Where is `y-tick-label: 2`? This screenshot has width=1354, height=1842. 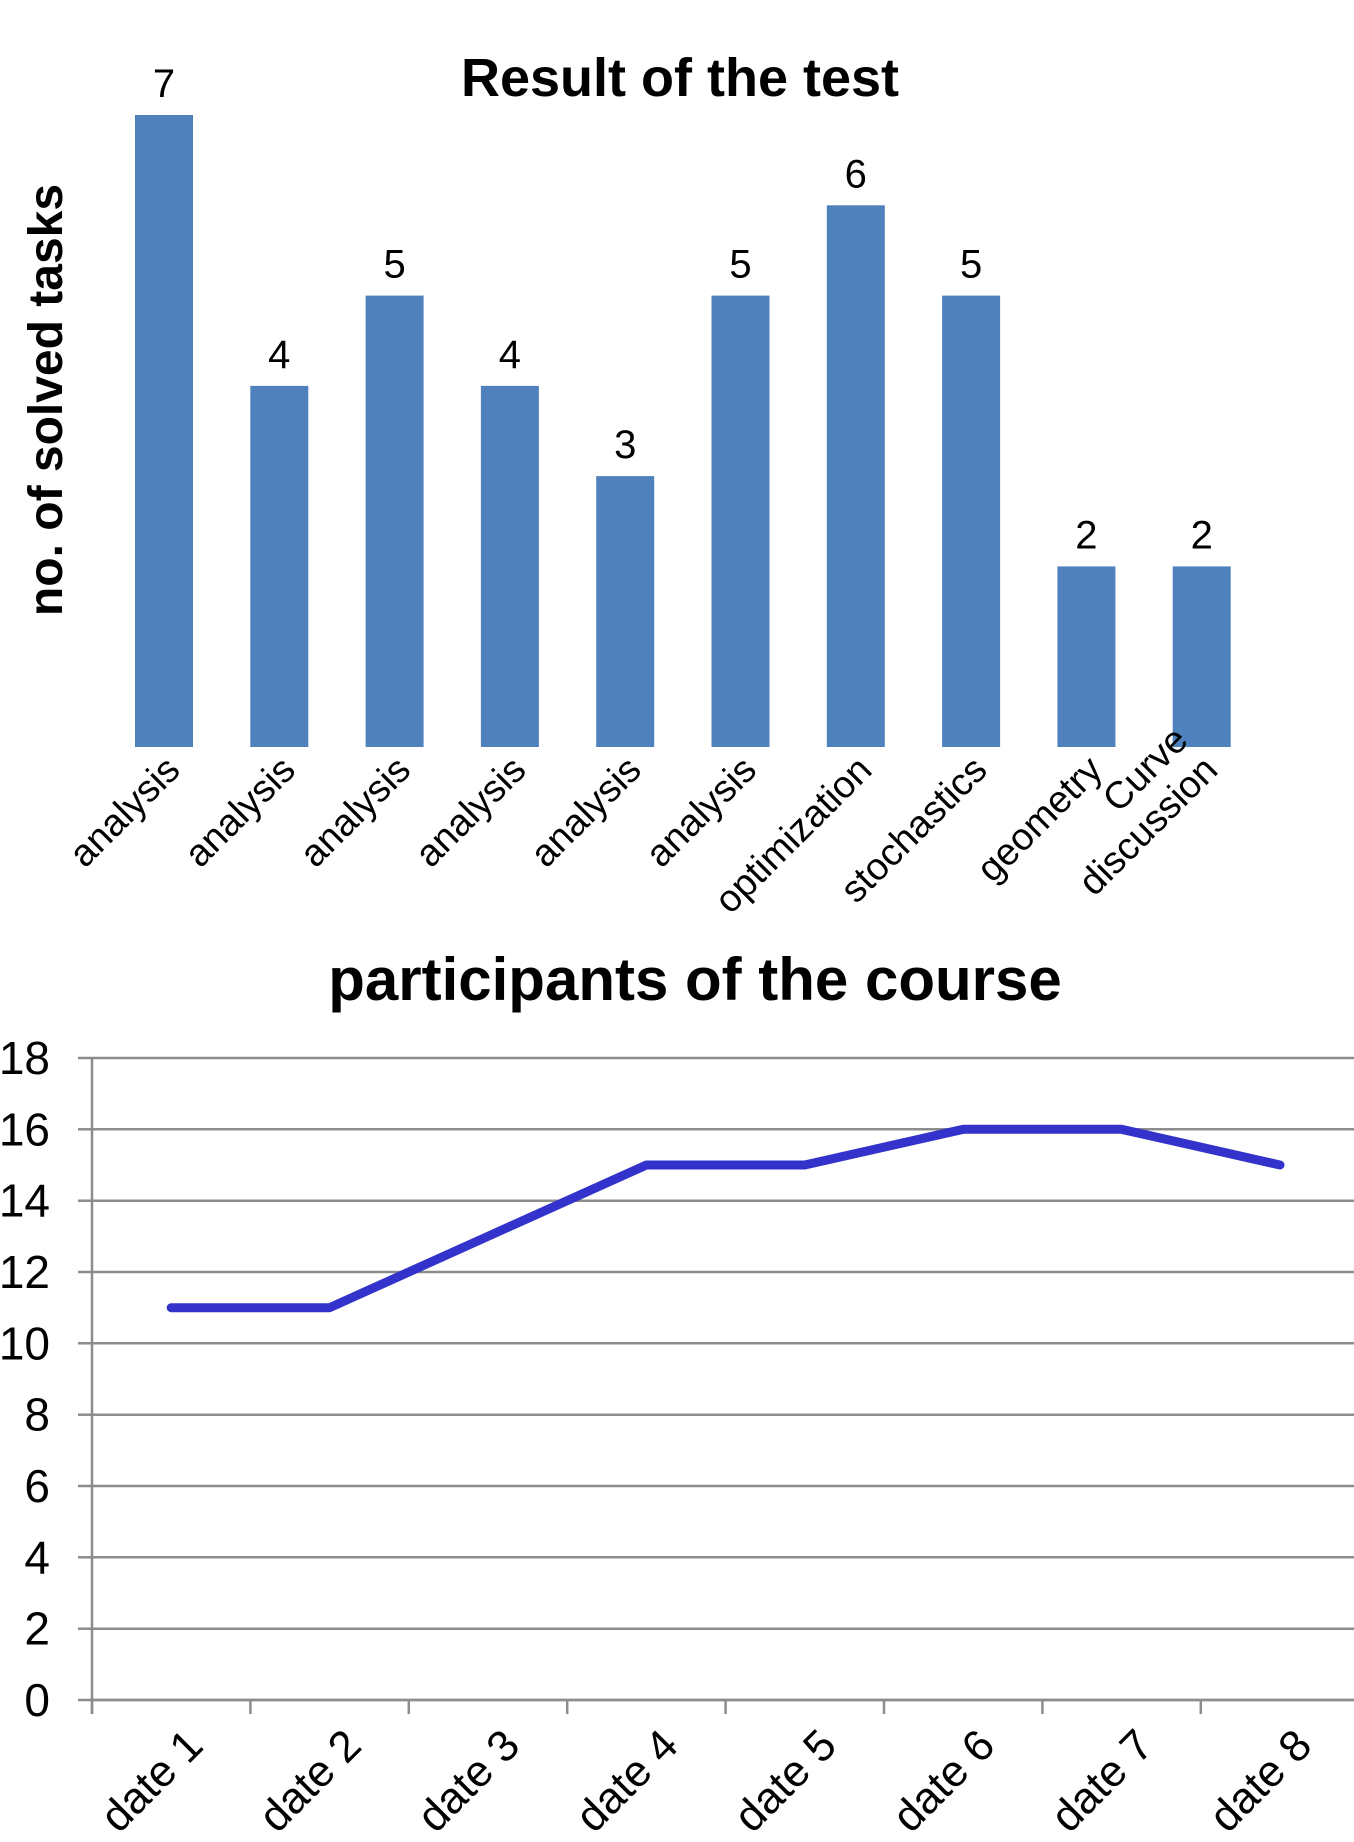
y-tick-label: 2 is located at coordinates (37, 1629).